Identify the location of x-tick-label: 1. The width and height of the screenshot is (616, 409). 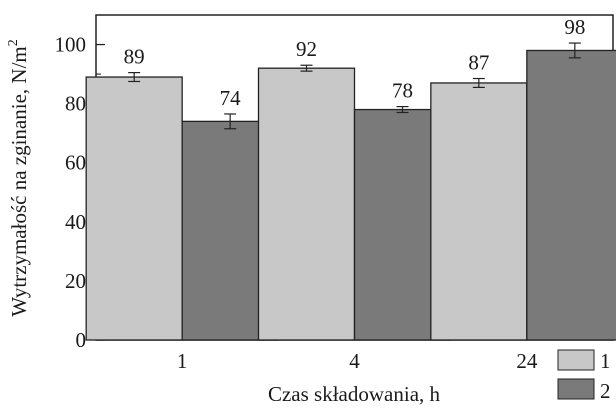
(182, 361).